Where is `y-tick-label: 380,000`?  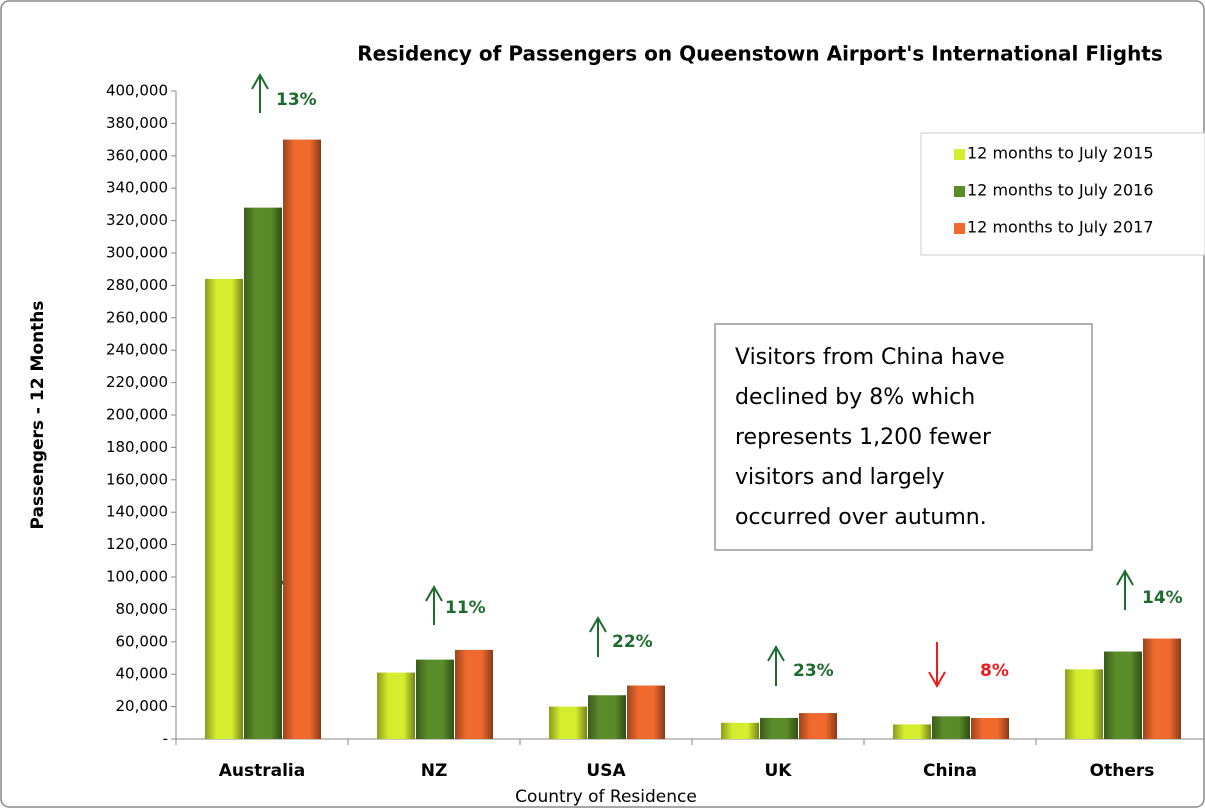 y-tick-label: 380,000 is located at coordinates (137, 123).